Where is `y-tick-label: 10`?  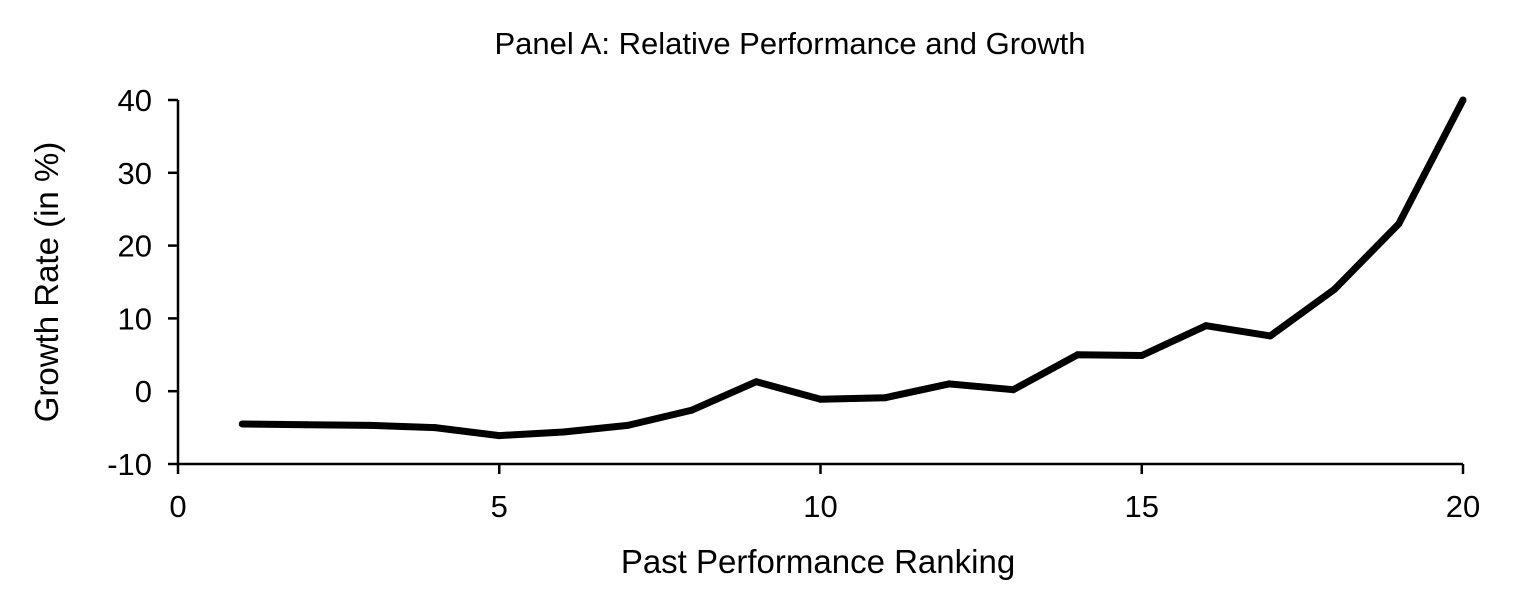
y-tick-label: 10 is located at coordinates (135, 318).